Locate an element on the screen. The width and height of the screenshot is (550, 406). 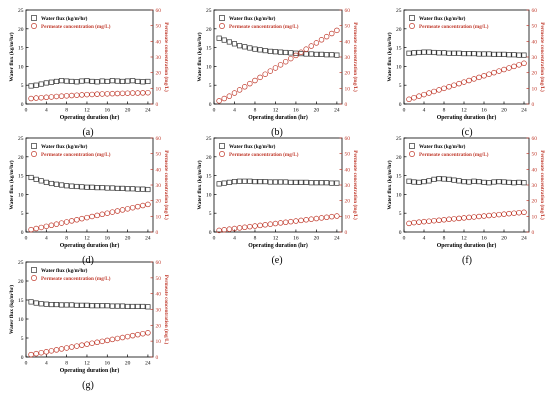
y-left-axis-title: Water flux (kg/m²hr) is located at coordinates (199, 56).